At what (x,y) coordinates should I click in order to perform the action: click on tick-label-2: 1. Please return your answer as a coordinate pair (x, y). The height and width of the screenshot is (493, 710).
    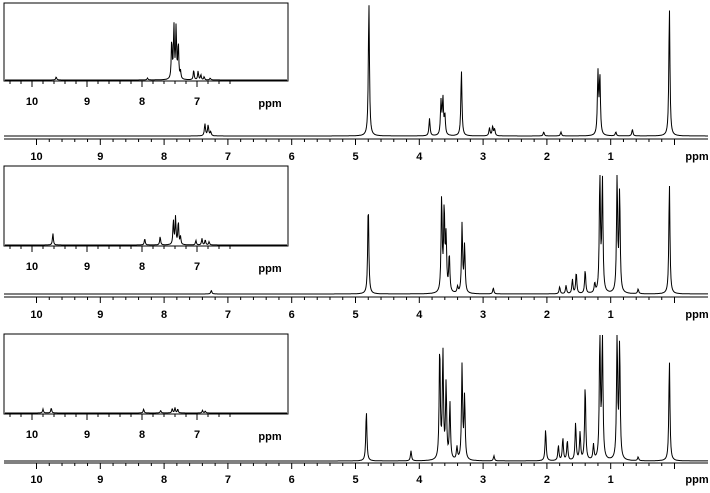
    Looking at the image, I should click on (611, 315).